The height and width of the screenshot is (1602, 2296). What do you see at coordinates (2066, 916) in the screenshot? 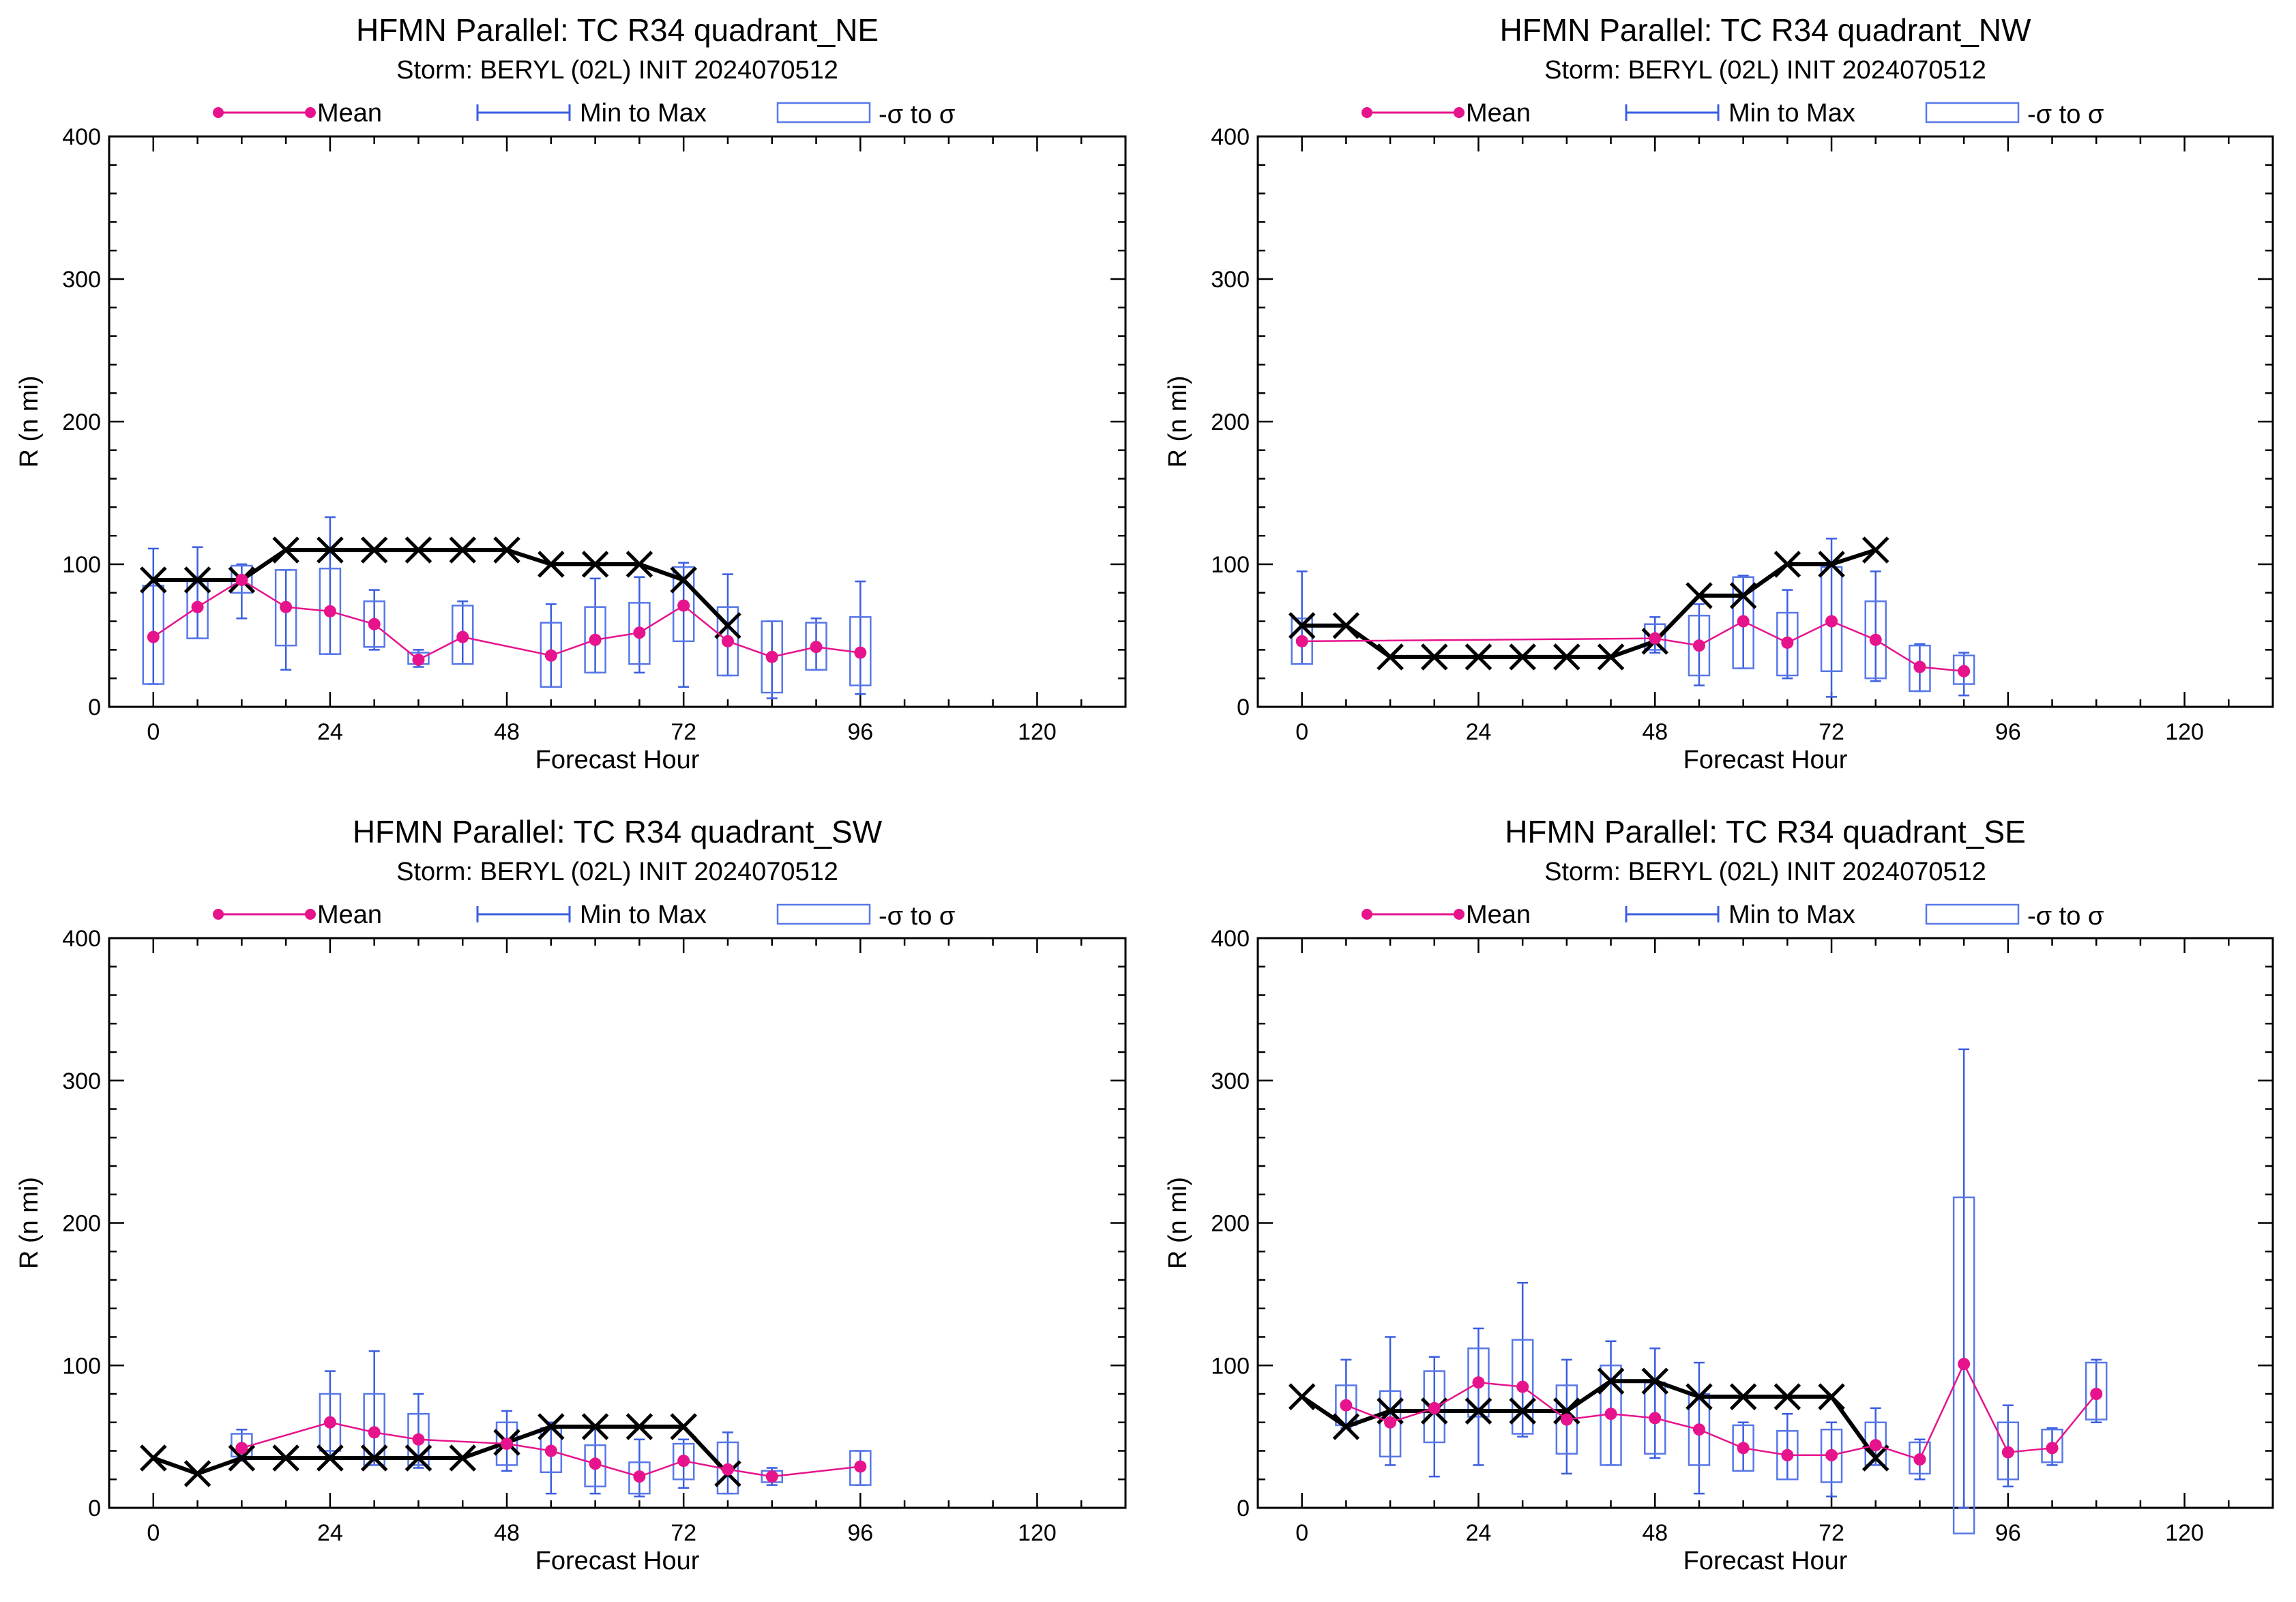
I see `legend-sigma-label: -σ to σ` at bounding box center [2066, 916].